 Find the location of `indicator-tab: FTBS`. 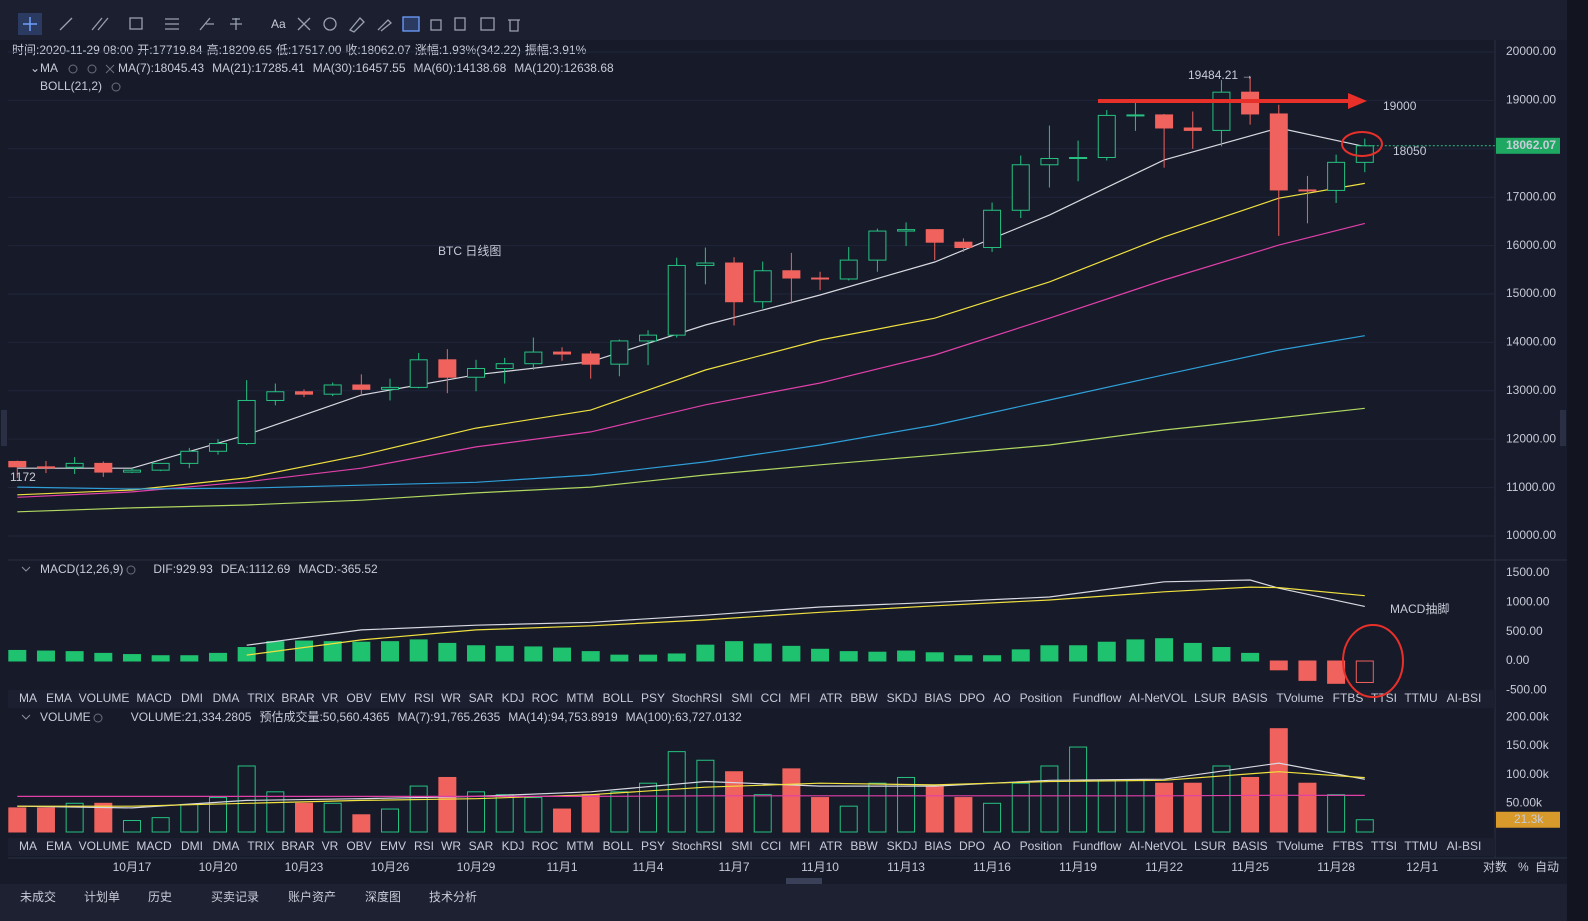

indicator-tab: FTBS is located at coordinates (1348, 698).